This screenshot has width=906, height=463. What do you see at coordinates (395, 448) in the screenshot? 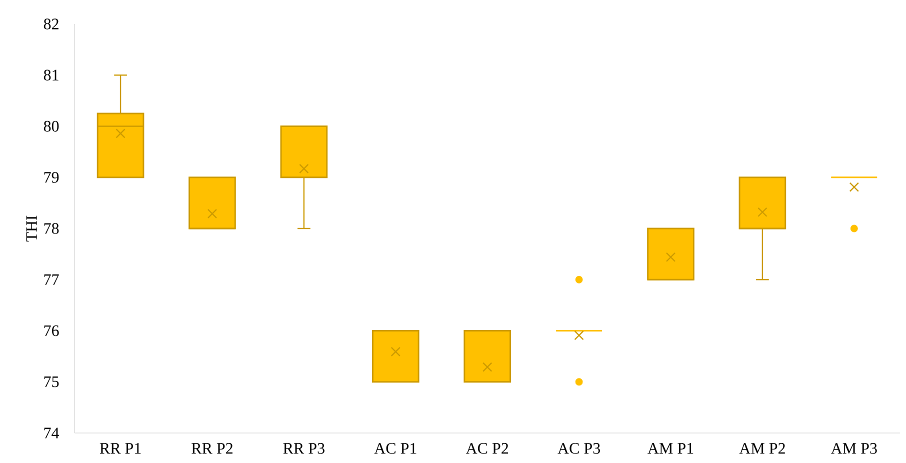
I see `x-tick-label: AC P1` at bounding box center [395, 448].